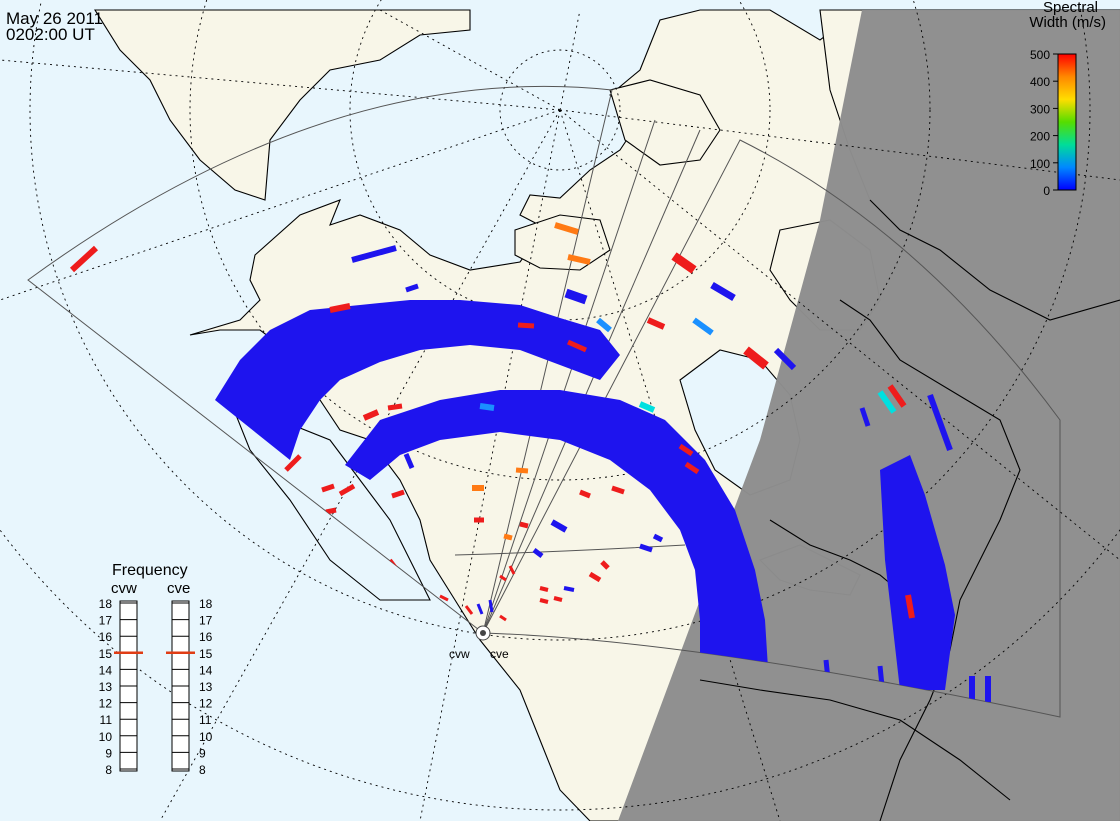 The height and width of the screenshot is (821, 1120). What do you see at coordinates (206, 737) in the screenshot?
I see `frequency-tick-label-east: 10` at bounding box center [206, 737].